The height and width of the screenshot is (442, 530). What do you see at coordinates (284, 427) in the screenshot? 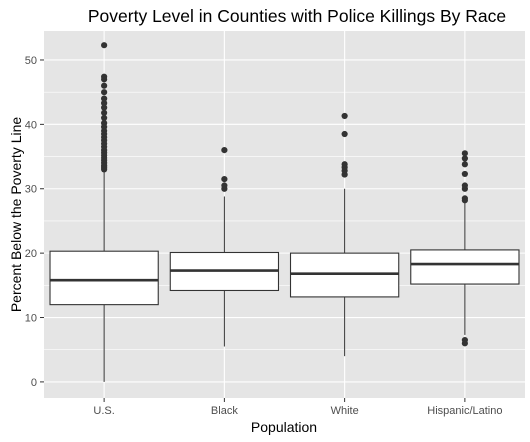
I see `x-axis-title: Population` at bounding box center [284, 427].